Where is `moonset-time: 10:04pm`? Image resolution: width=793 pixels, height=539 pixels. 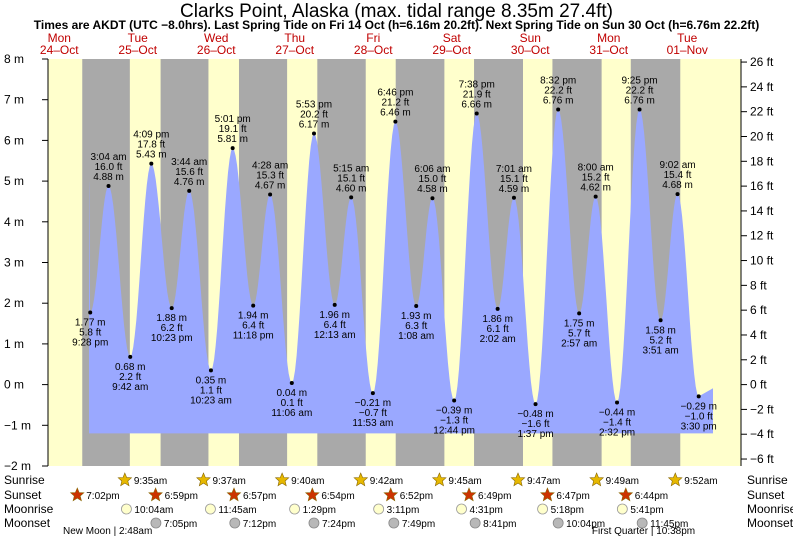 moonset-time: 10:04pm is located at coordinates (585, 524).